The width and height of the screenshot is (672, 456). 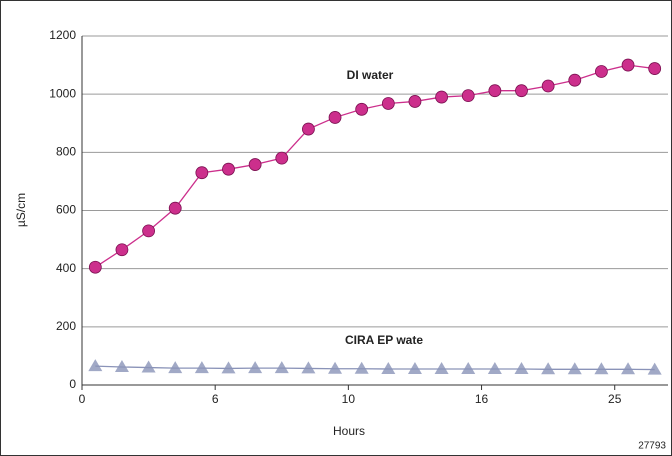 I want to click on y-tick-label: 400, so click(x=66, y=268).